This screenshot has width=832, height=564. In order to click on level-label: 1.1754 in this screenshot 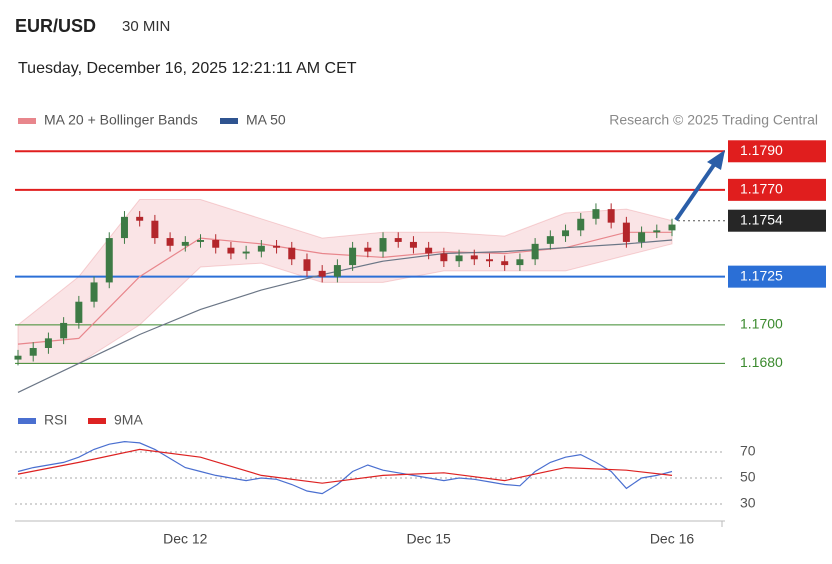, I will do `click(761, 219)`.